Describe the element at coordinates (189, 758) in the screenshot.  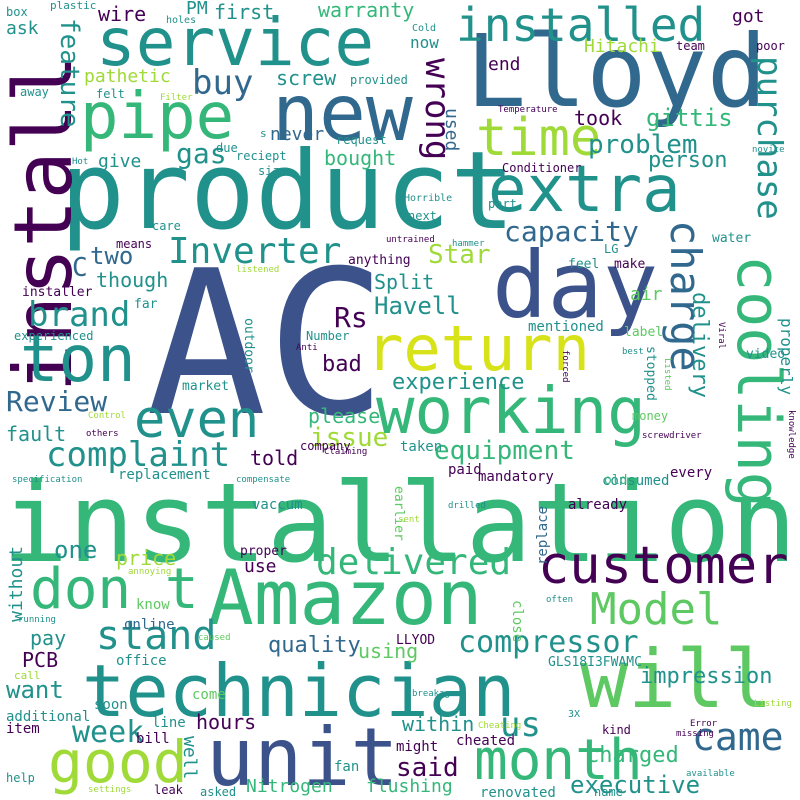
I see `word-well: well` at that location.